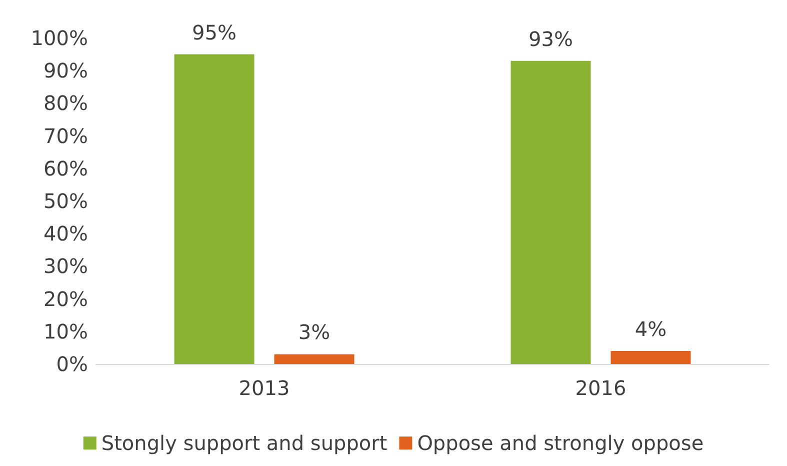 This screenshot has width=787, height=466. Describe the element at coordinates (66, 103) in the screenshot. I see `y-tick-label: 80%` at that location.